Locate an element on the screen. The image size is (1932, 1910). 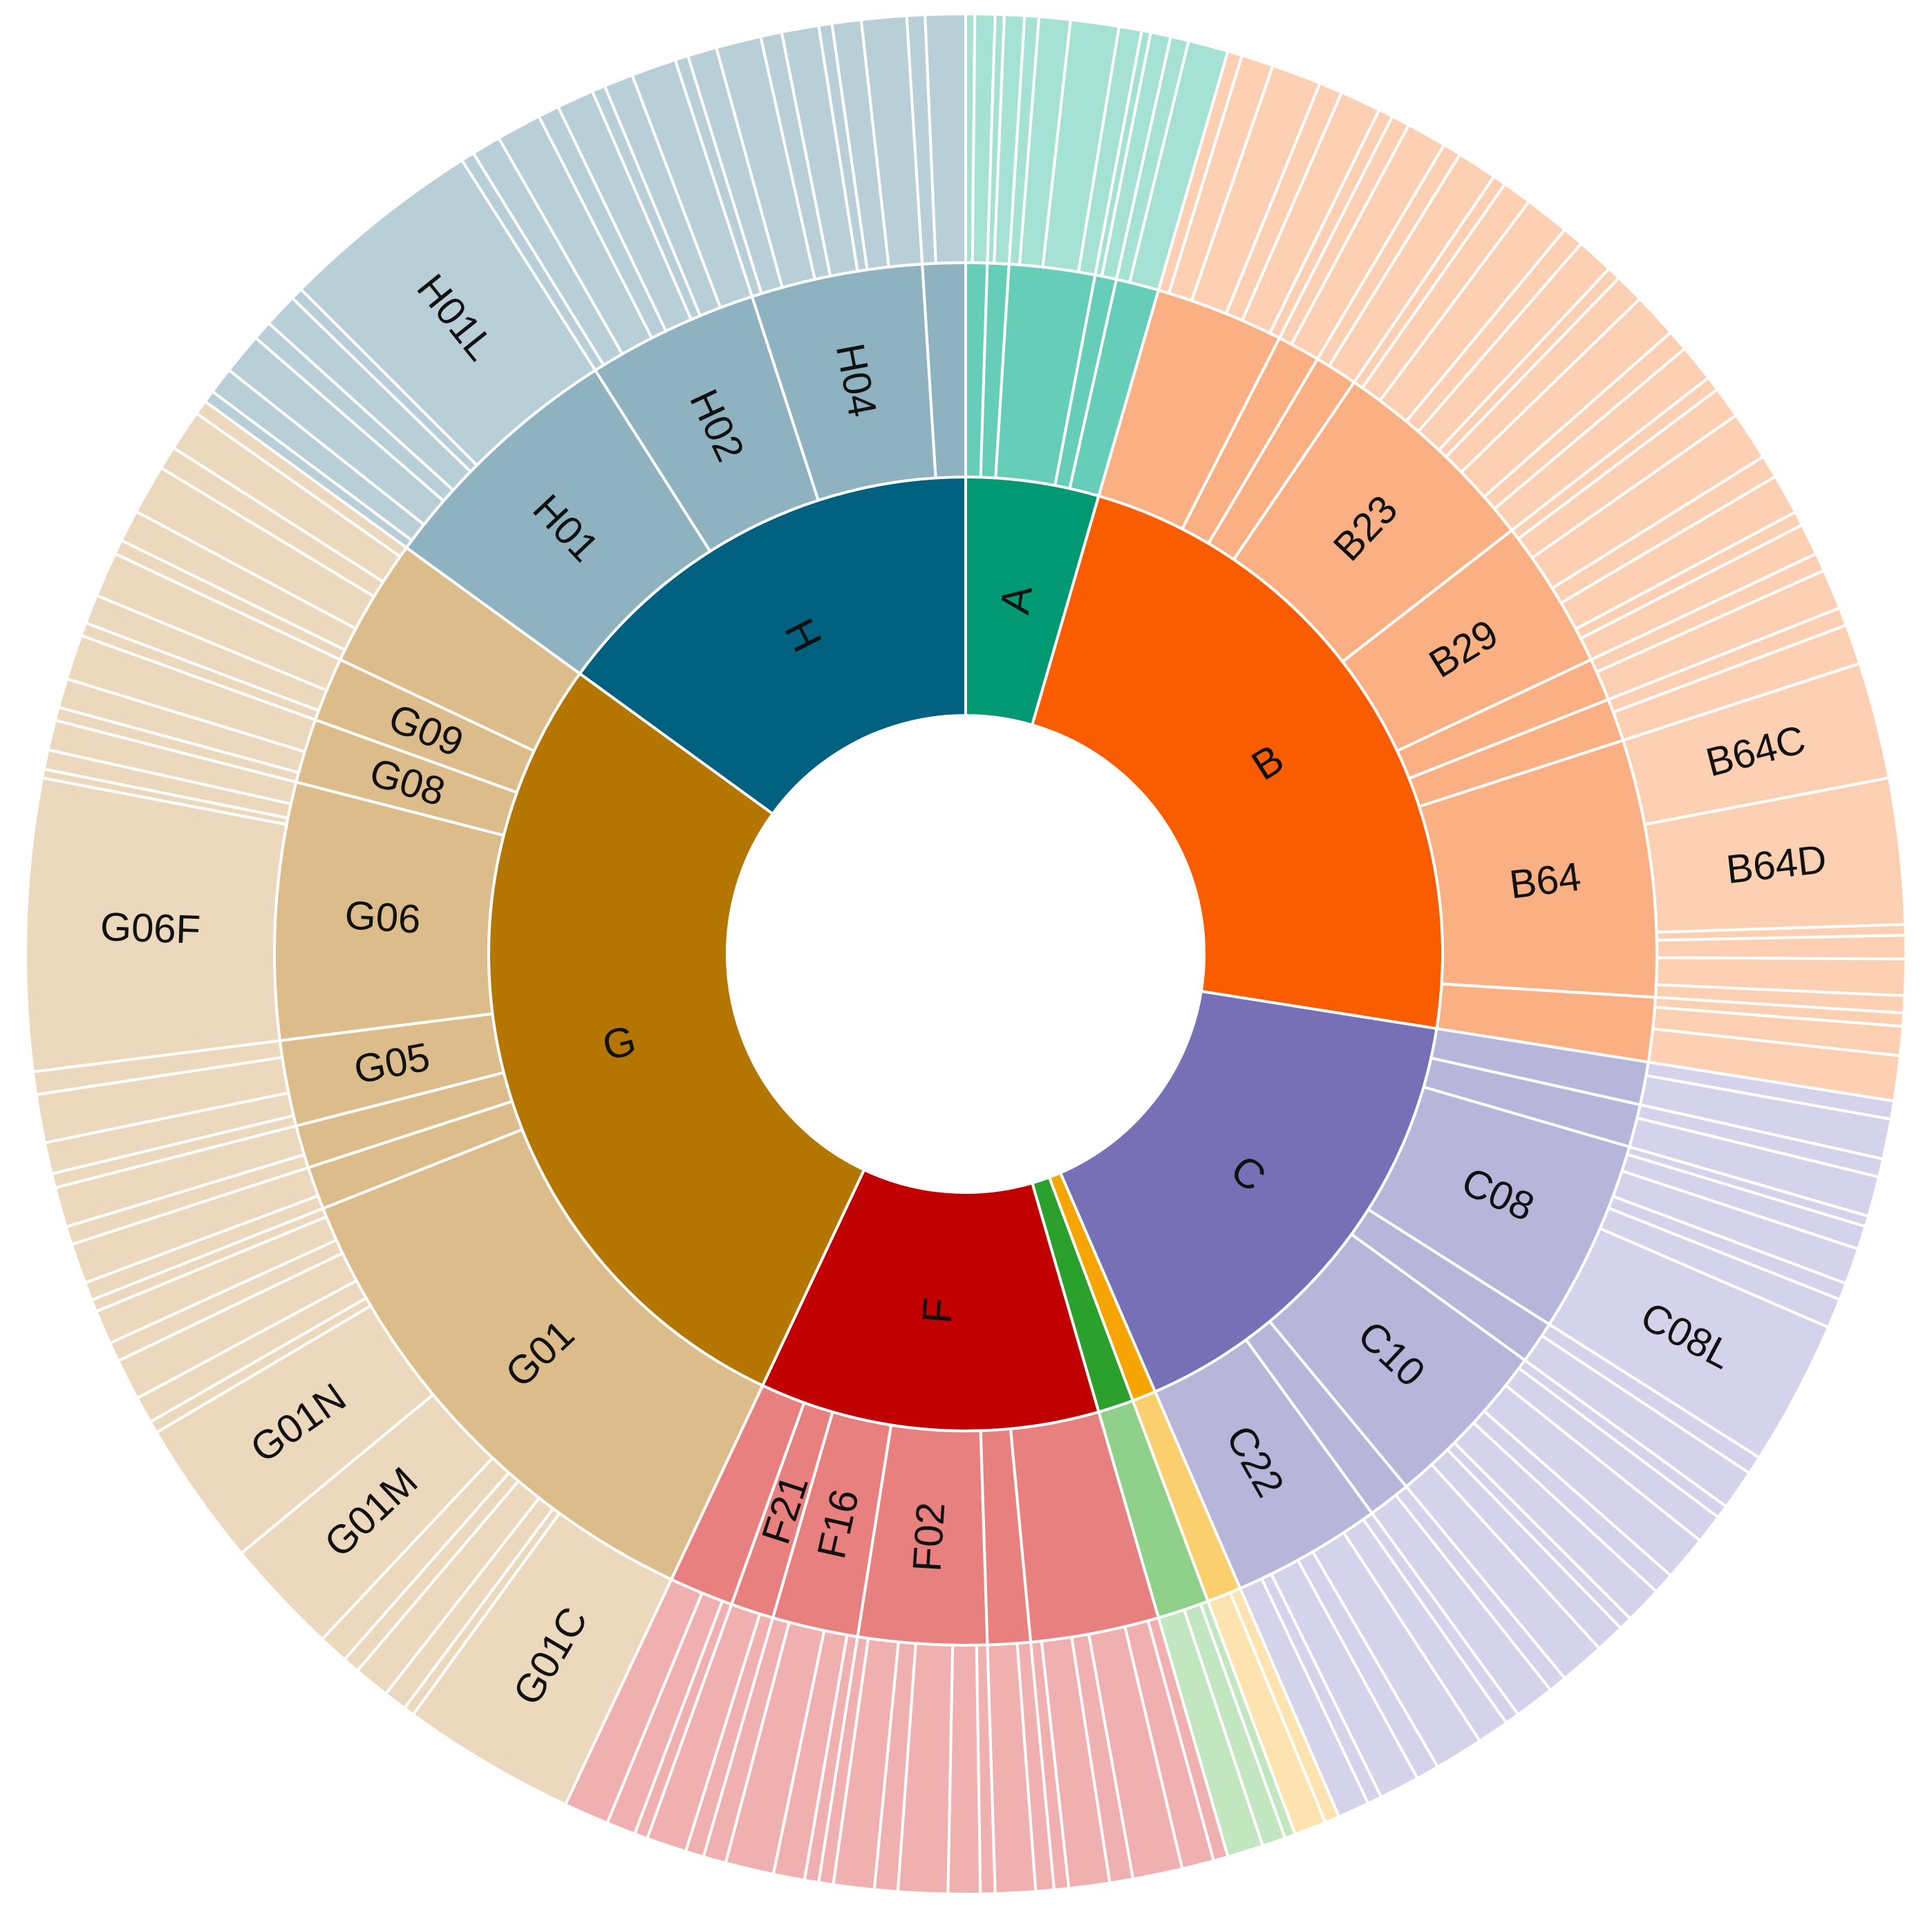
category-f-label: F is located at coordinates (938, 1310).